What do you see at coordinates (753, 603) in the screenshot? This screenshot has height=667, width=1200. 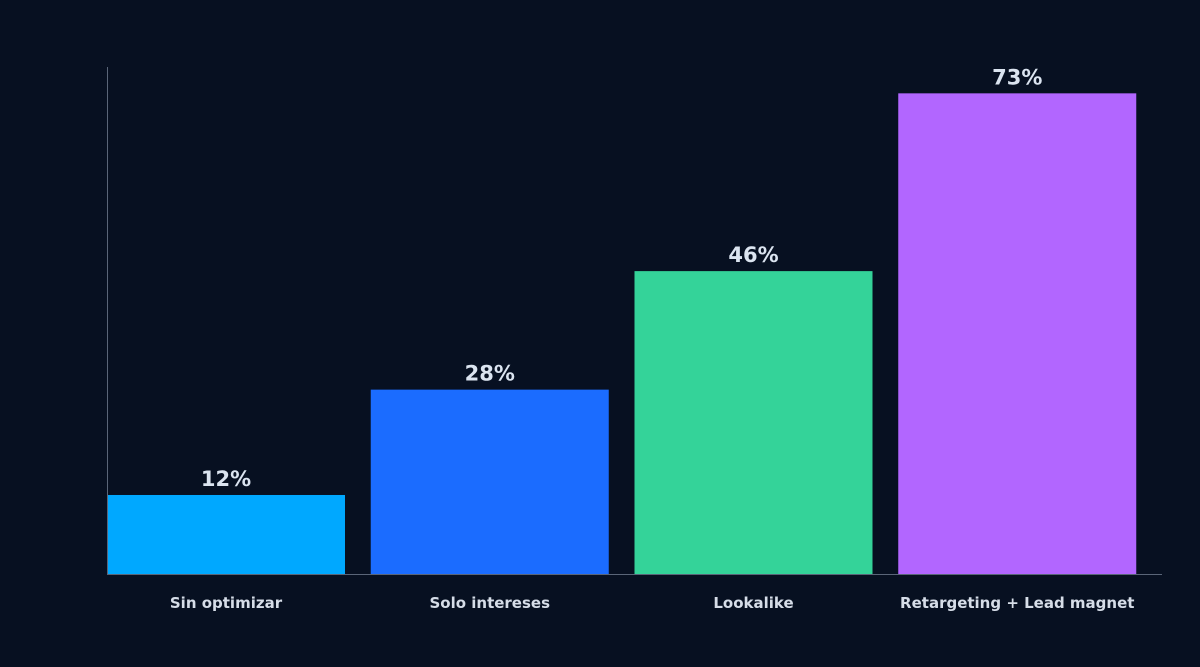 I see `category-label-3: Lookalike` at bounding box center [753, 603].